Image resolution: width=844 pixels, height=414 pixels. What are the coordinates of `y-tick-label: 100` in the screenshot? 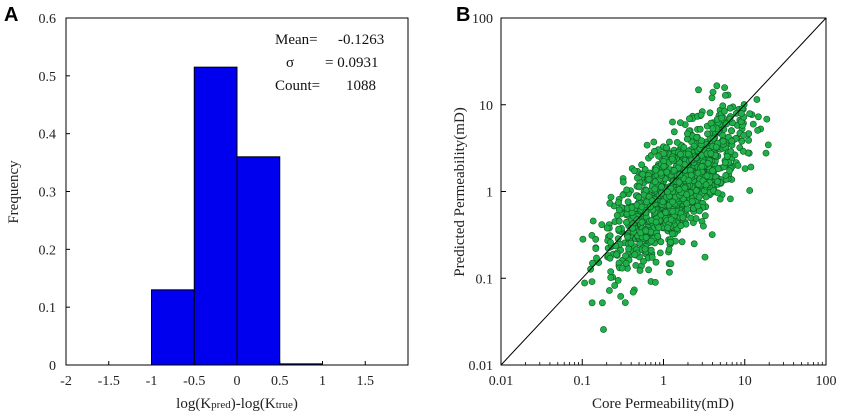 It's located at (482, 19).